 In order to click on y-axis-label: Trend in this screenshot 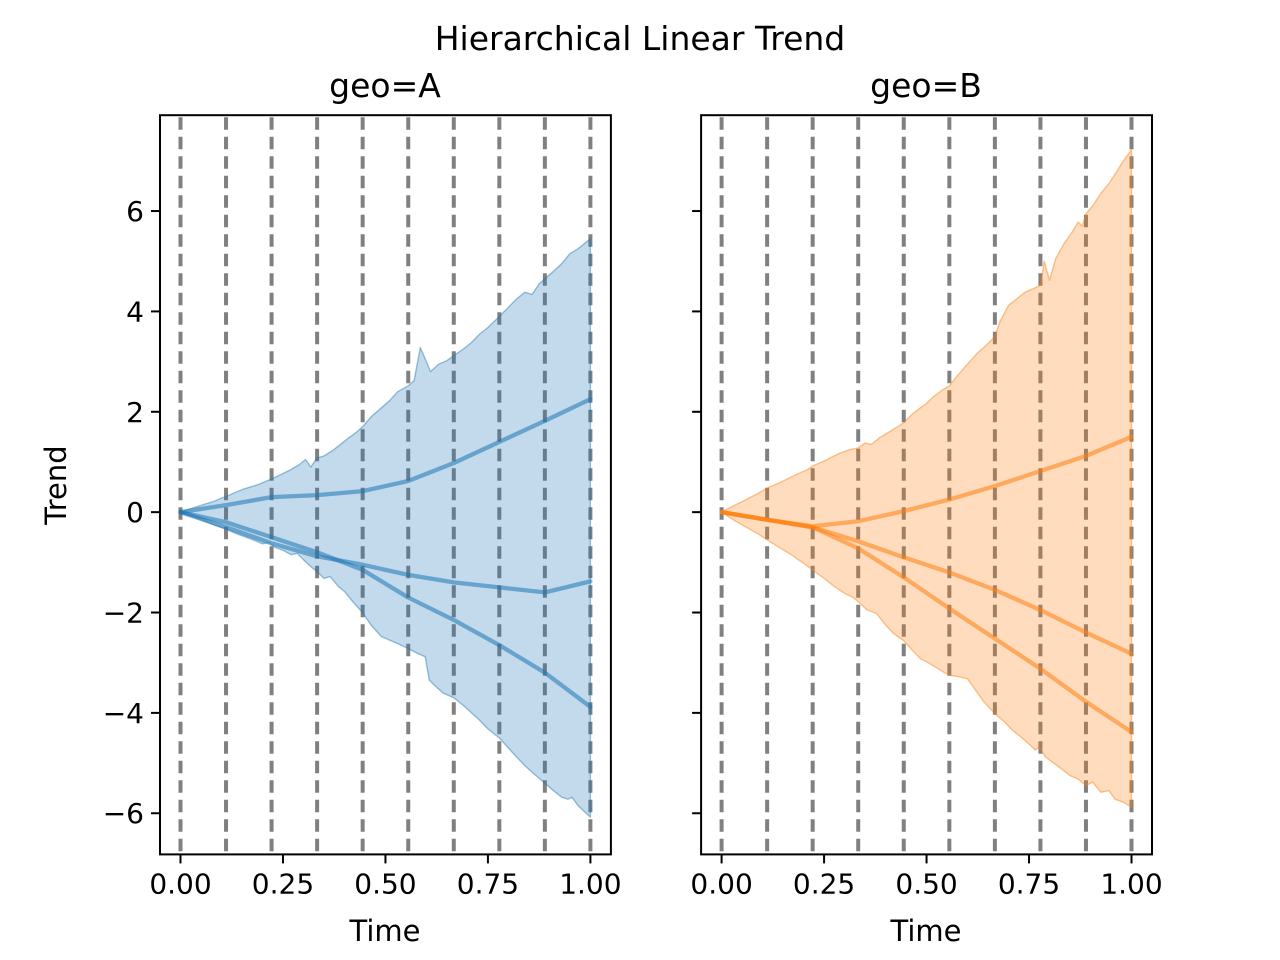, I will do `click(56, 485)`.